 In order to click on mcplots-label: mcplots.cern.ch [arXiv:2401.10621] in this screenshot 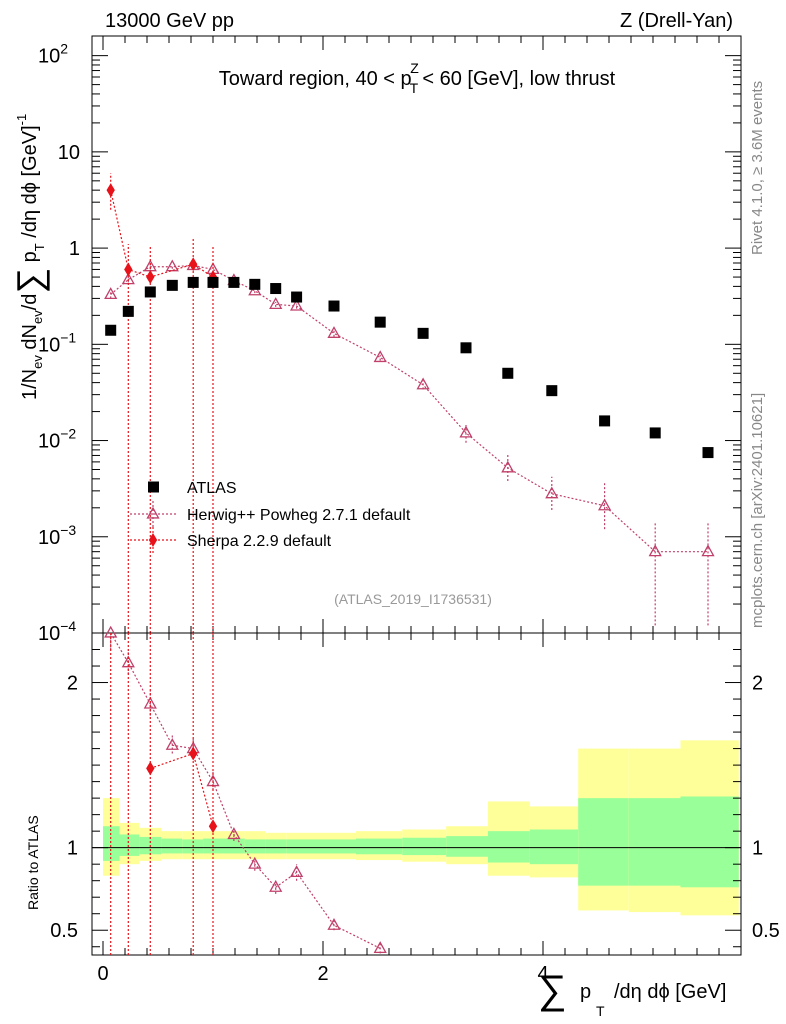, I will do `click(757, 510)`.